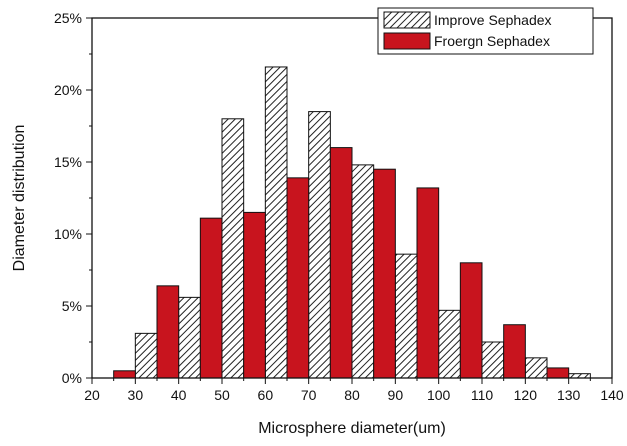 This screenshot has height=446, width=627. Describe the element at coordinates (179, 395) in the screenshot. I see `x-tick-label: 40` at that location.